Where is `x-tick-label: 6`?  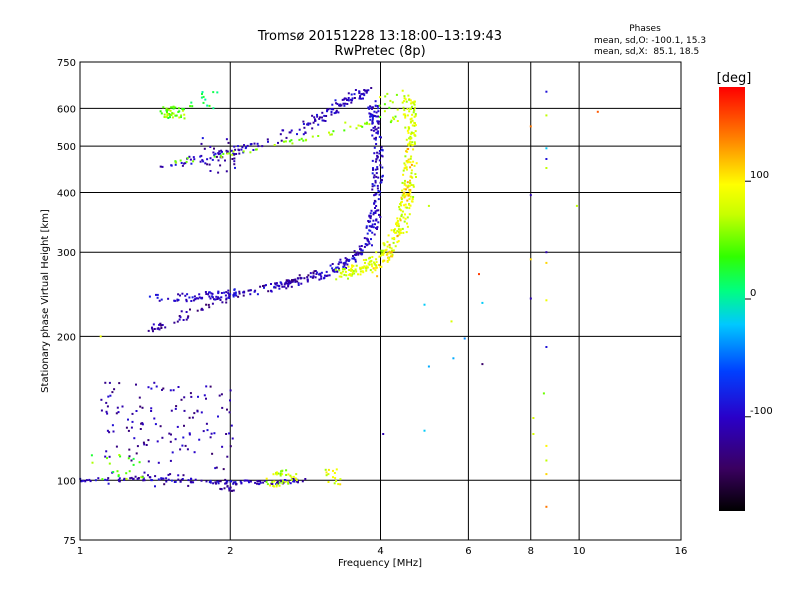
x-tick-label: 6 is located at coordinates (468, 551).